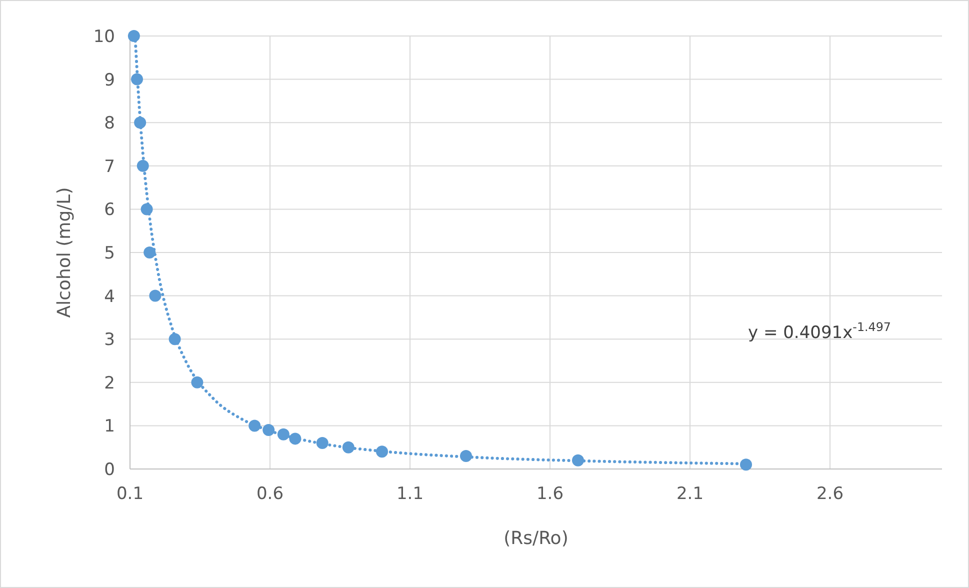 The width and height of the screenshot is (969, 588). What do you see at coordinates (109, 210) in the screenshot?
I see `y-tick-label: 6` at bounding box center [109, 210].